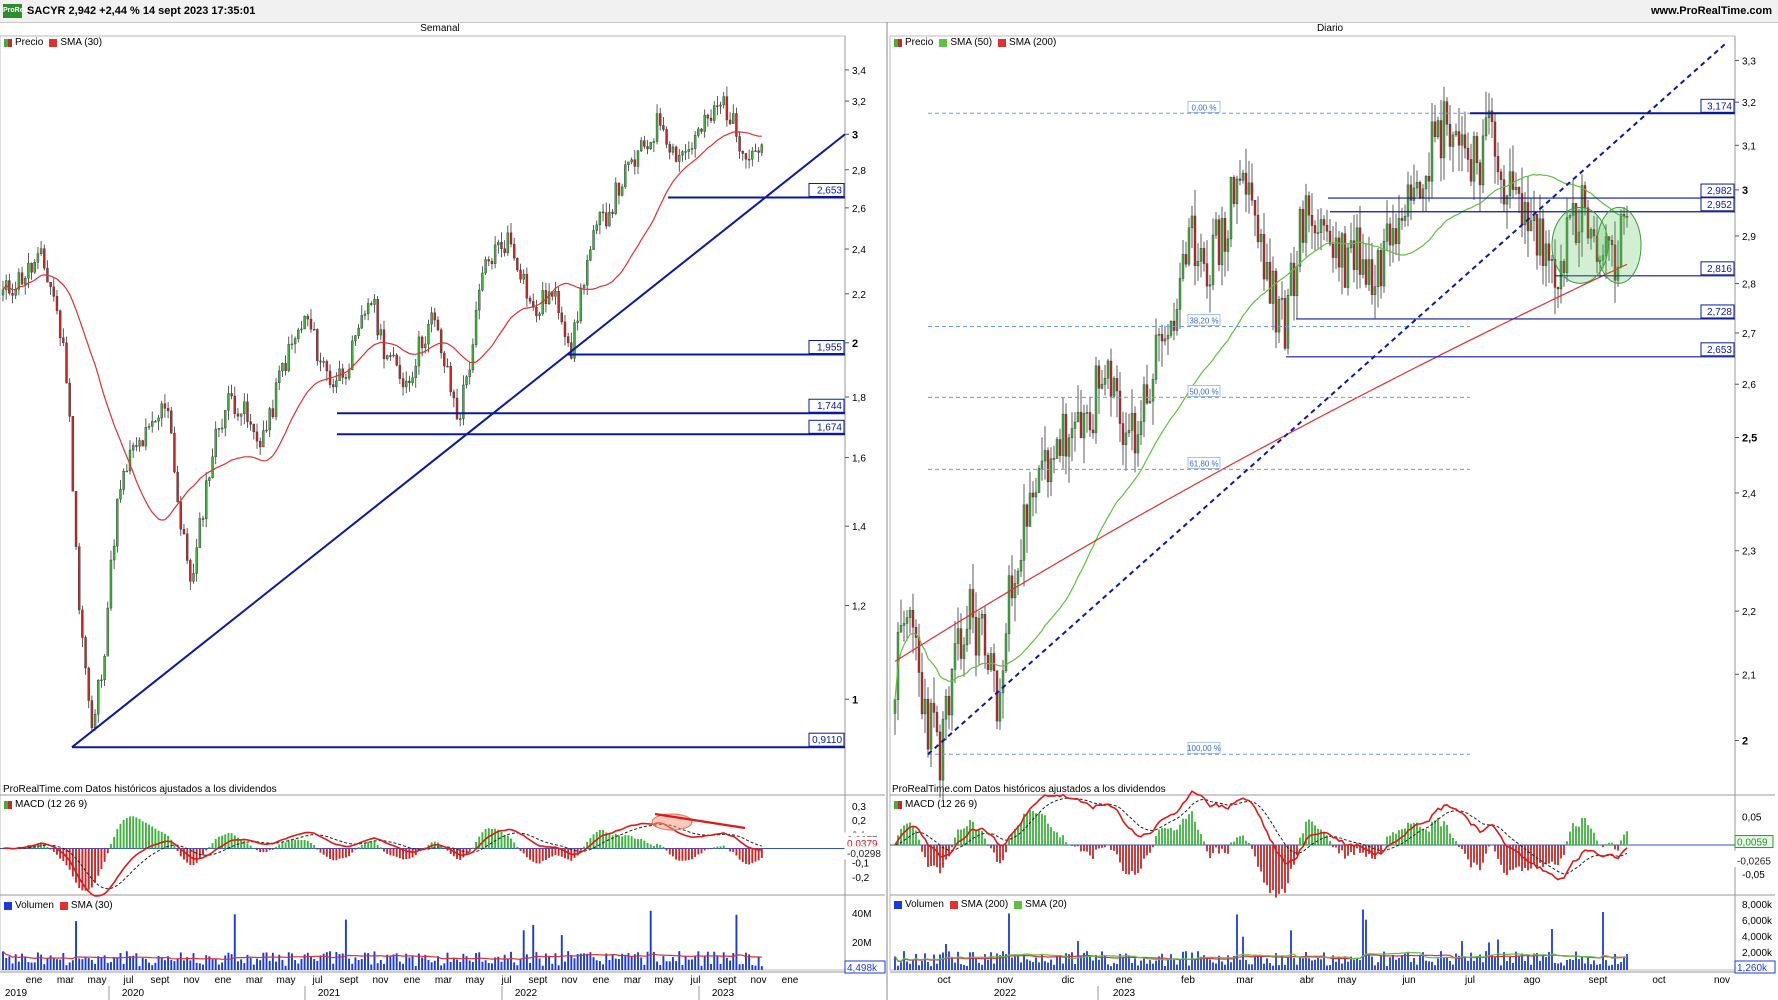  I want to click on macd-swatch-icon, so click(8, 804).